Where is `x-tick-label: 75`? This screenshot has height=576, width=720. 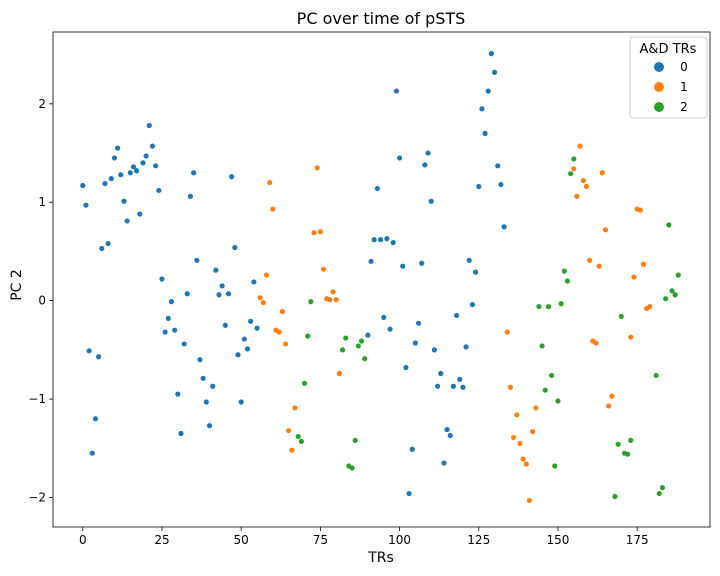
x-tick-label: 75 is located at coordinates (320, 540).